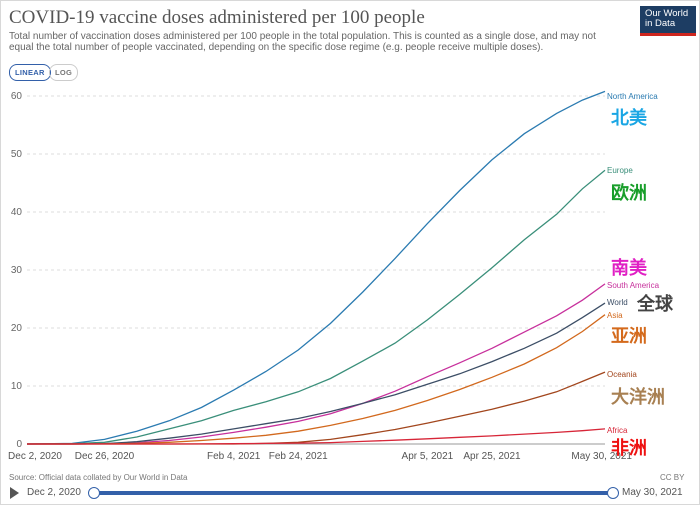 This screenshot has width=700, height=505. I want to click on series-annotation: 南美, so click(629, 268).